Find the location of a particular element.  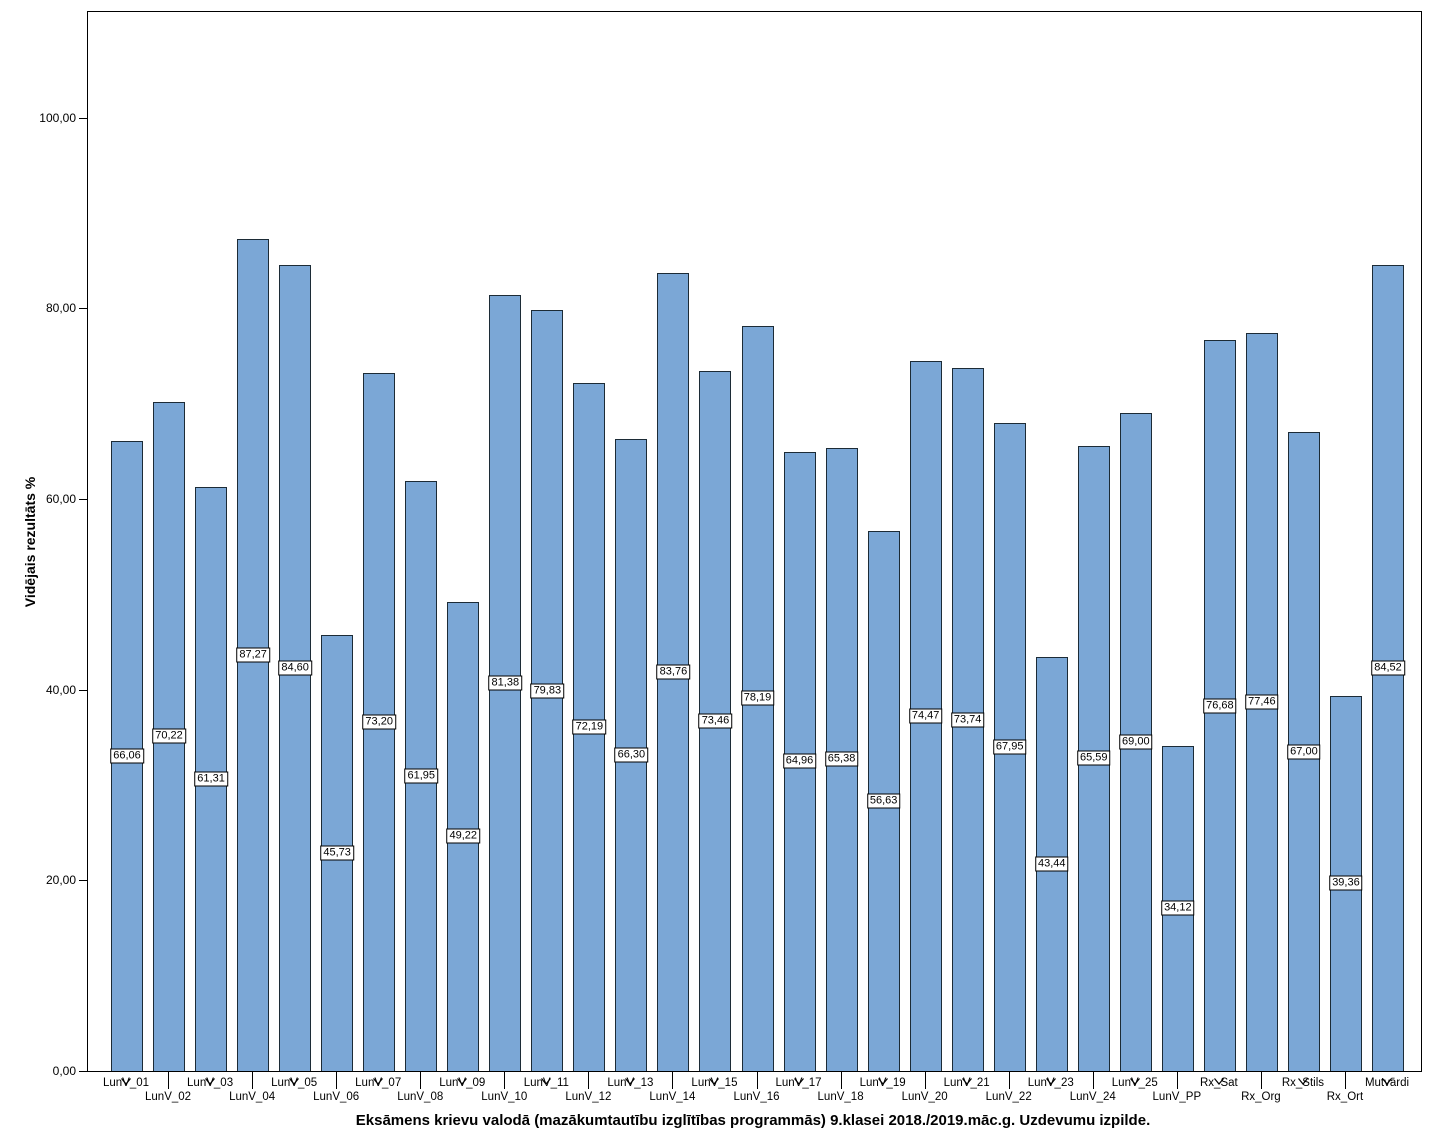

x-tick-label: LunV_02 is located at coordinates (168, 1097).